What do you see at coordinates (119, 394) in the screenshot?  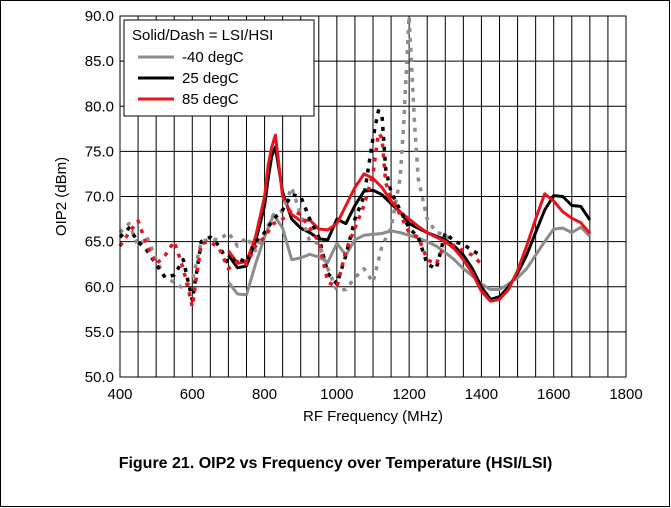 I see `x-tick-label: 400` at bounding box center [119, 394].